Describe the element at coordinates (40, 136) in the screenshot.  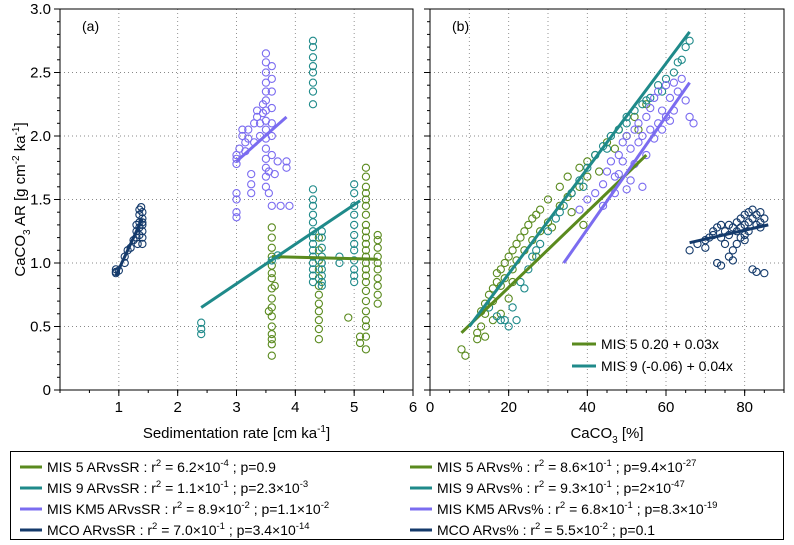
I see `y-tick-label: 2.0` at that location.